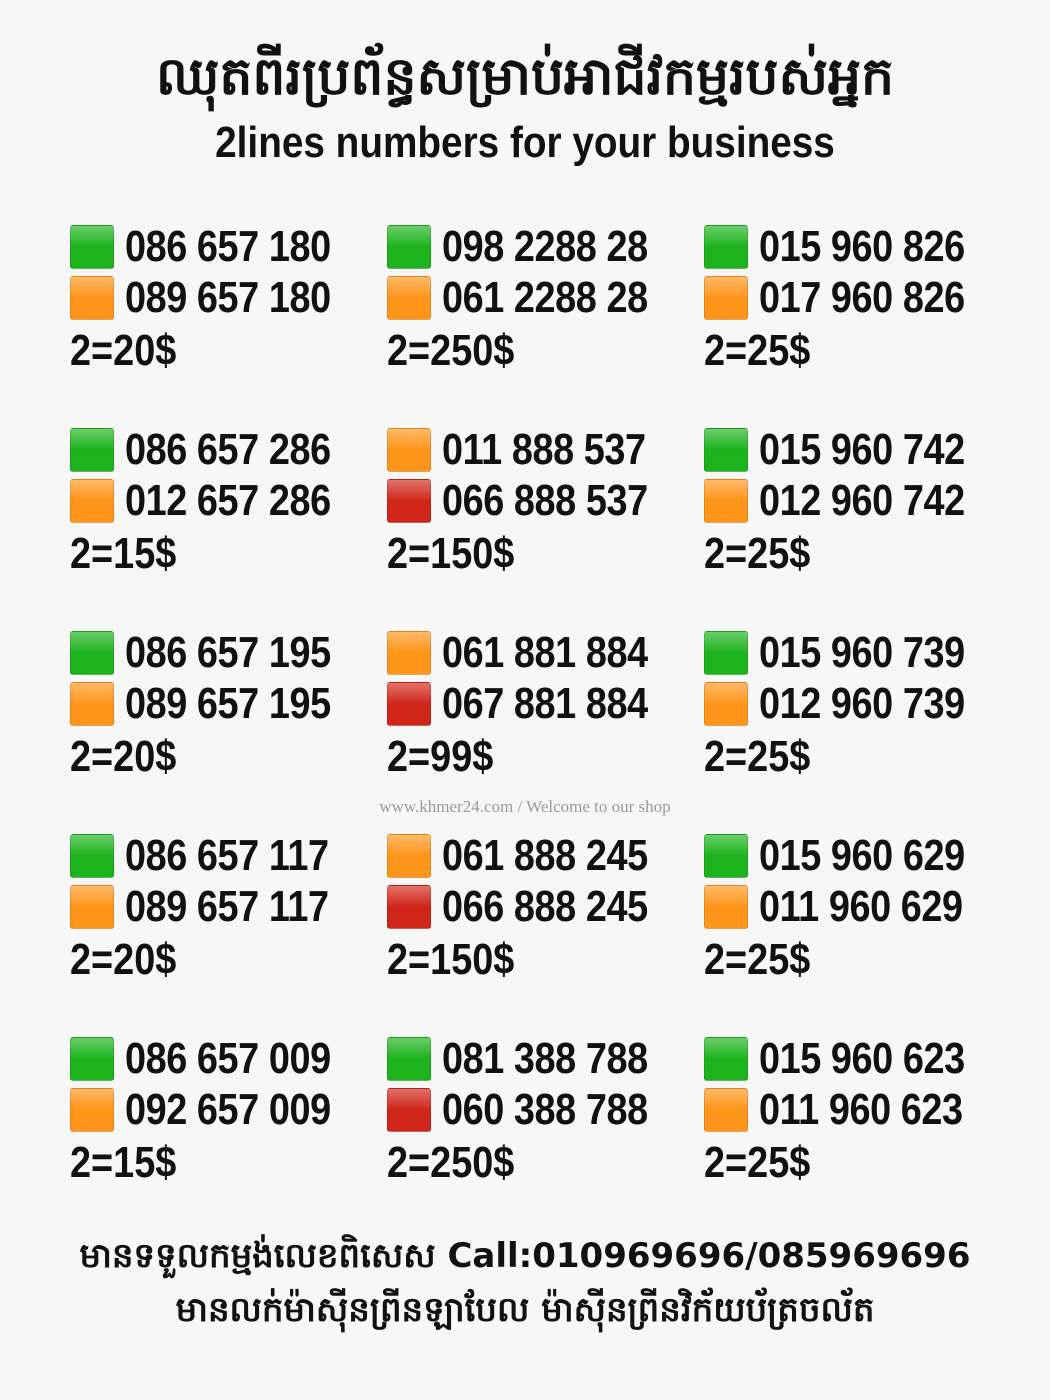 The width and height of the screenshot is (1050, 1400). Describe the element at coordinates (228, 703) in the screenshot. I see `phone-number: 089 657 195` at that location.